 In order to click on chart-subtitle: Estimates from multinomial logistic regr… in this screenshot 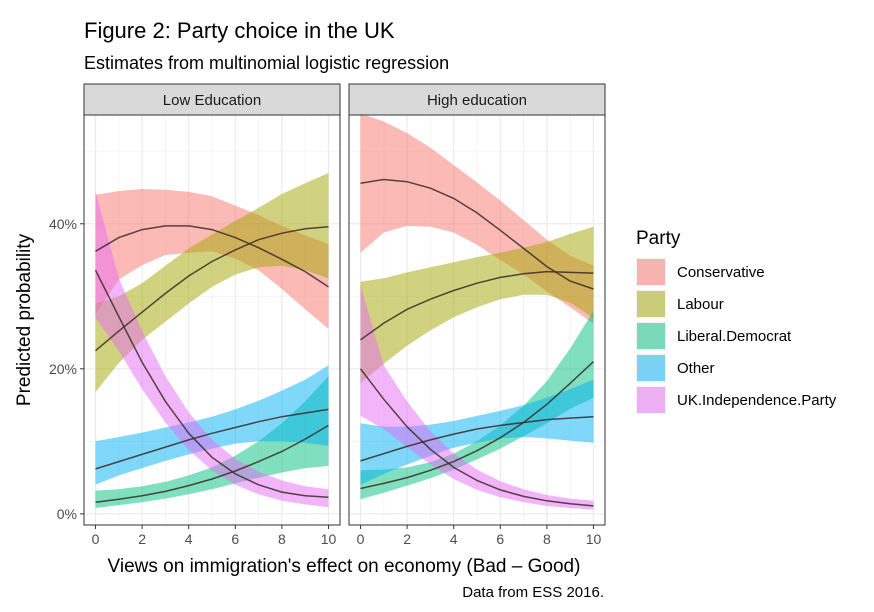, I will do `click(266, 63)`.